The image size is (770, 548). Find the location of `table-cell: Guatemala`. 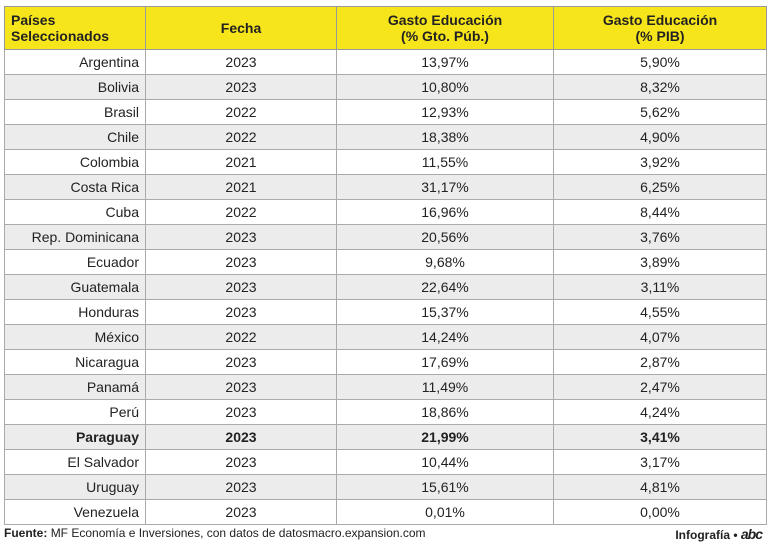

table-cell: Guatemala is located at coordinates (75, 287).